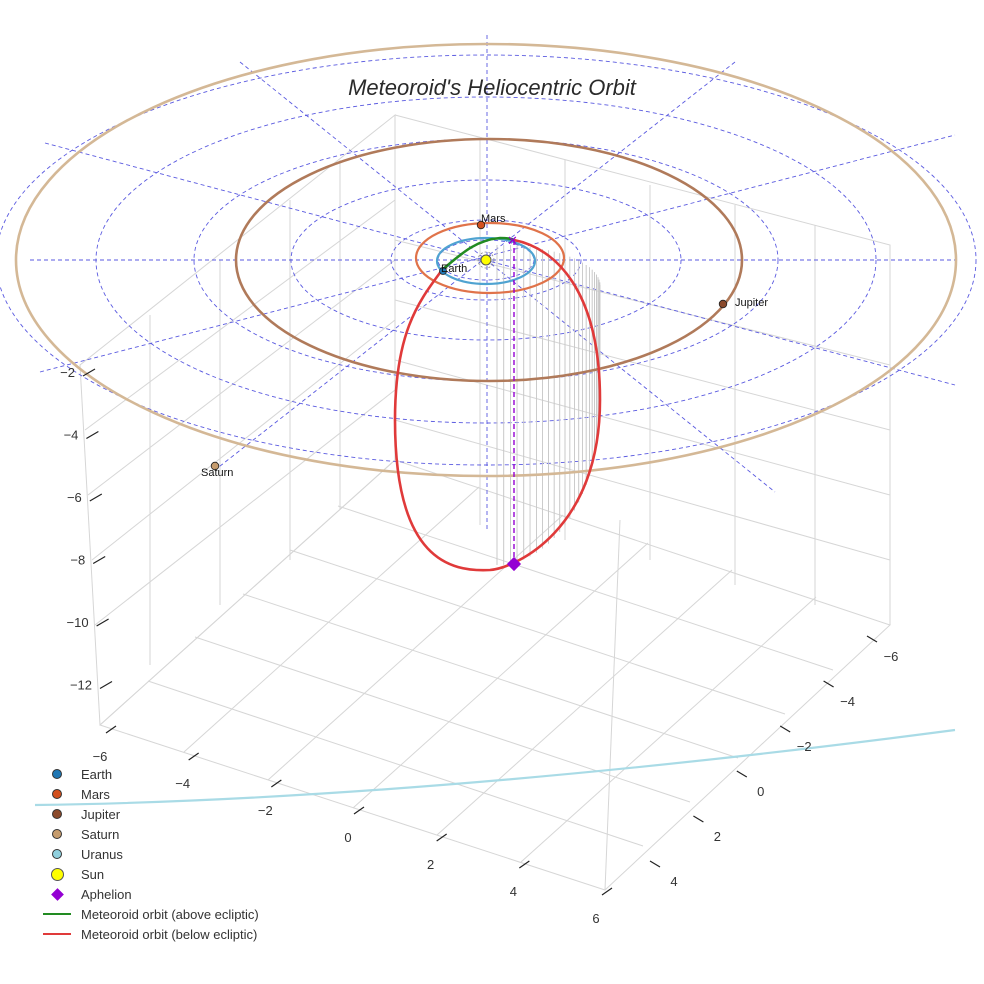 This screenshot has height=984, width=984. Describe the element at coordinates (93, 874) in the screenshot. I see `legend-label: Sun` at that location.